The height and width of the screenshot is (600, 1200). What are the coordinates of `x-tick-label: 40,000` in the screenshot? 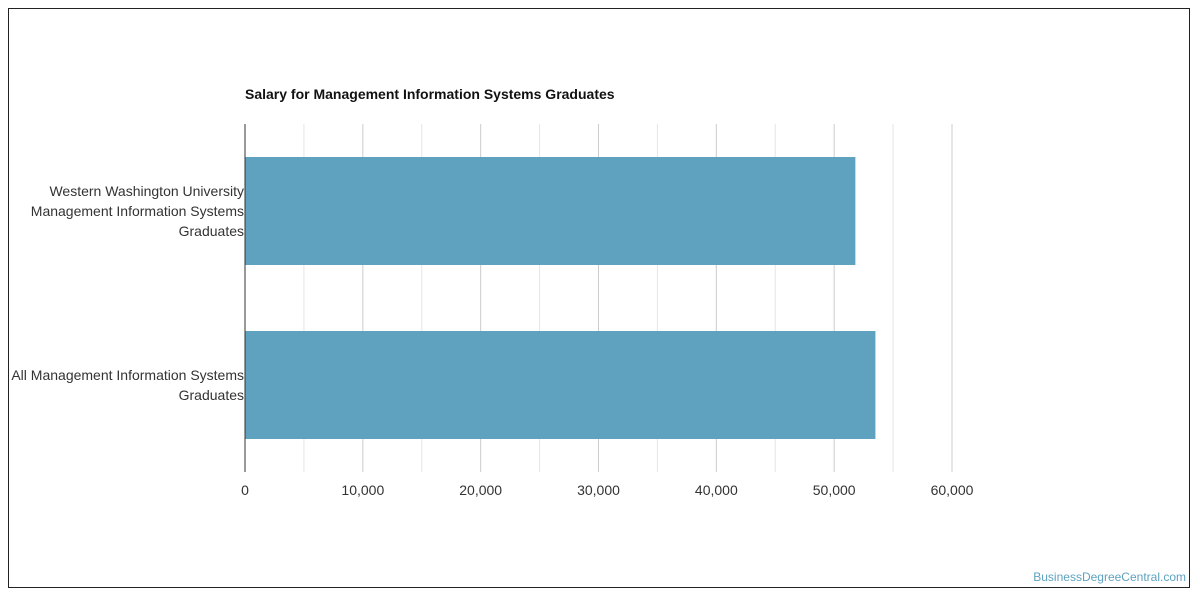 It's located at (716, 490).